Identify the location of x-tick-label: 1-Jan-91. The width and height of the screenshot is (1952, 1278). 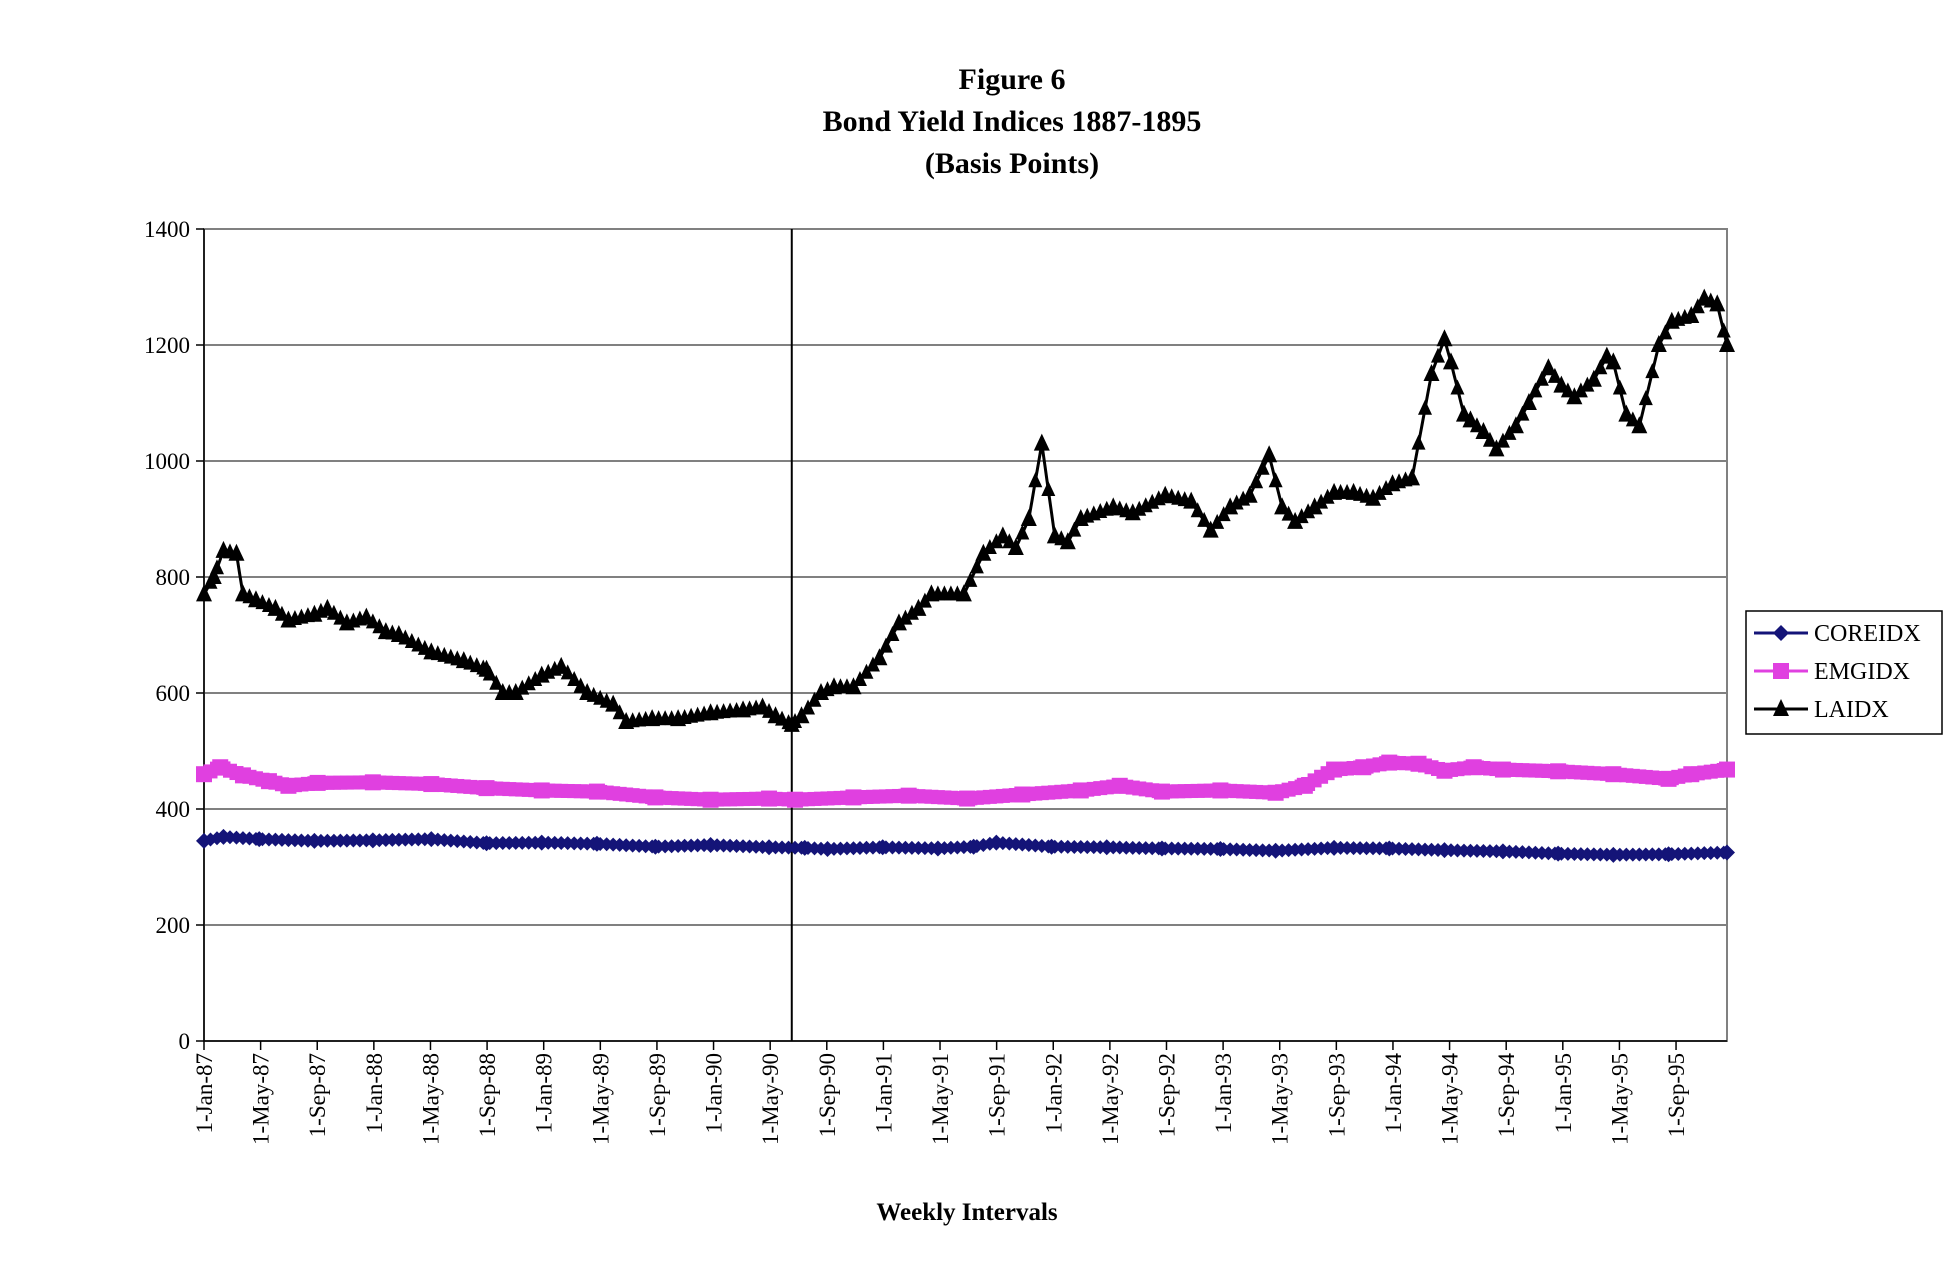
(883, 1093).